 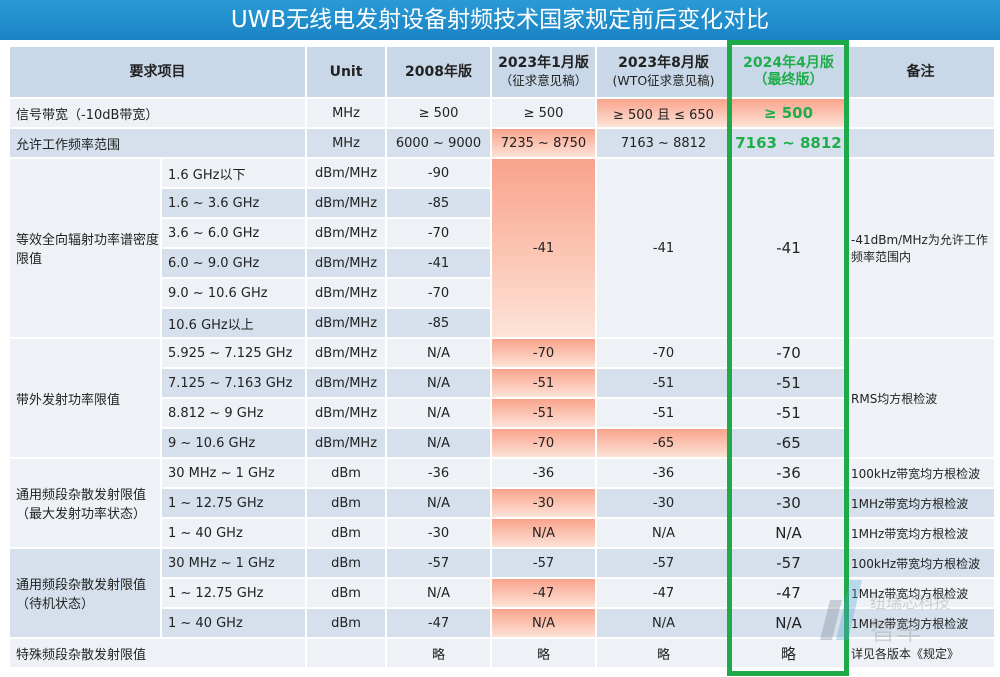 What do you see at coordinates (543, 593) in the screenshot?
I see `value-2023-jan: -47` at bounding box center [543, 593].